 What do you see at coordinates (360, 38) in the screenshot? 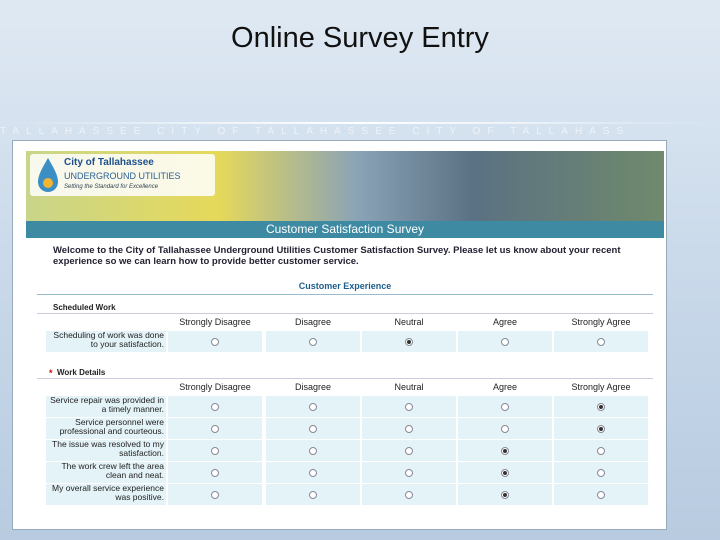
I see `slide-title: Online Survey Entry` at bounding box center [360, 38].